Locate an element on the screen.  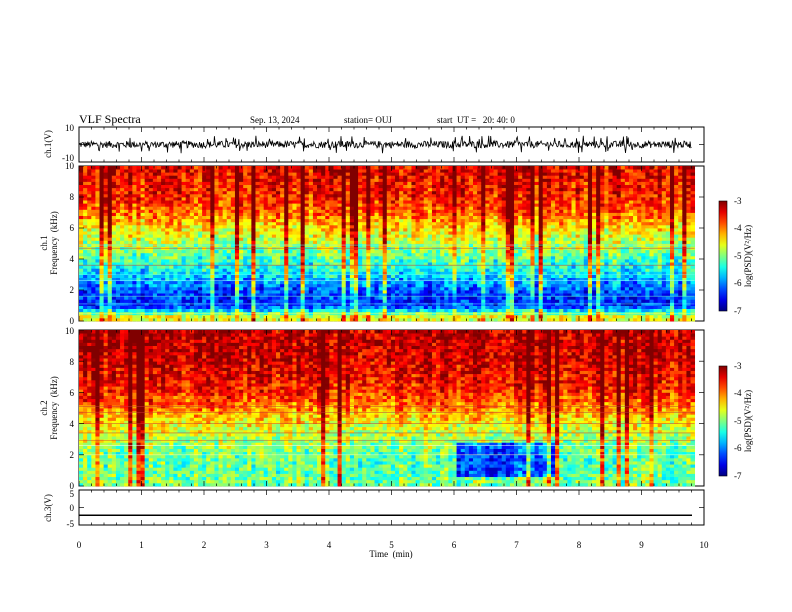
ch1-waveform-panel: 10 -10 ch.1(V) is located at coordinates (374, 143).